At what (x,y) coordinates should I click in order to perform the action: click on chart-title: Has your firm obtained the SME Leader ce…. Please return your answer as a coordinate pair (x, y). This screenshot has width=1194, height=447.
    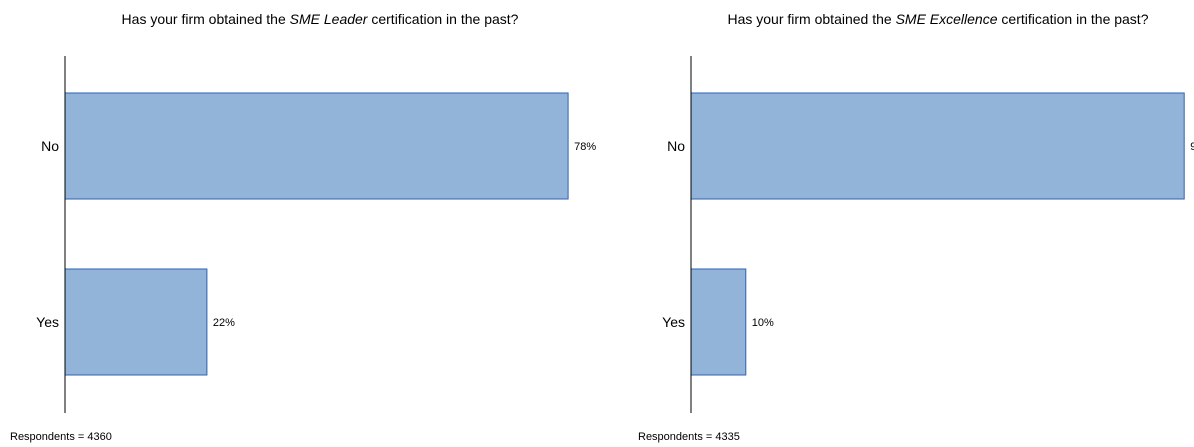
    Looking at the image, I should click on (320, 19).